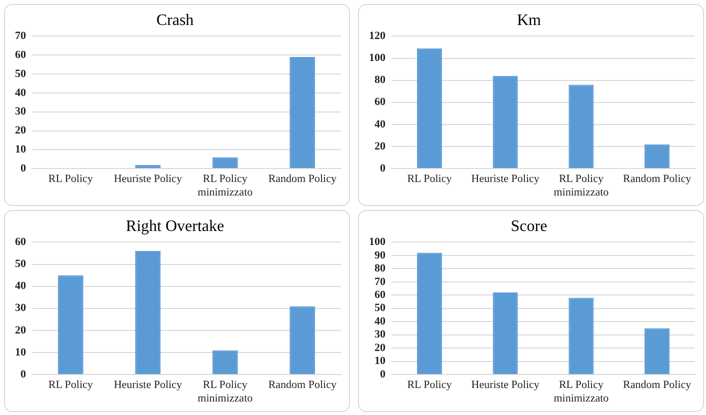 This screenshot has width=706, height=415. I want to click on y-tick-label: 120, so click(377, 36).